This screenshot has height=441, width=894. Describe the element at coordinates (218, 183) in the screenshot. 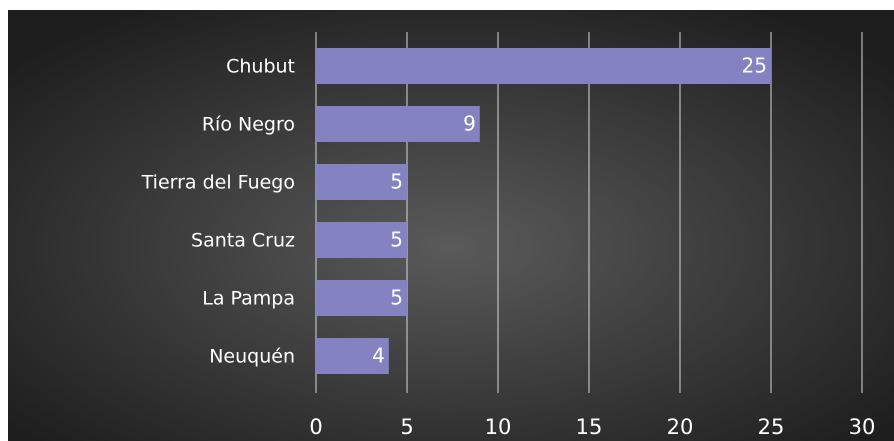

I see `y-tick-label: Tierra del Fuego` at that location.